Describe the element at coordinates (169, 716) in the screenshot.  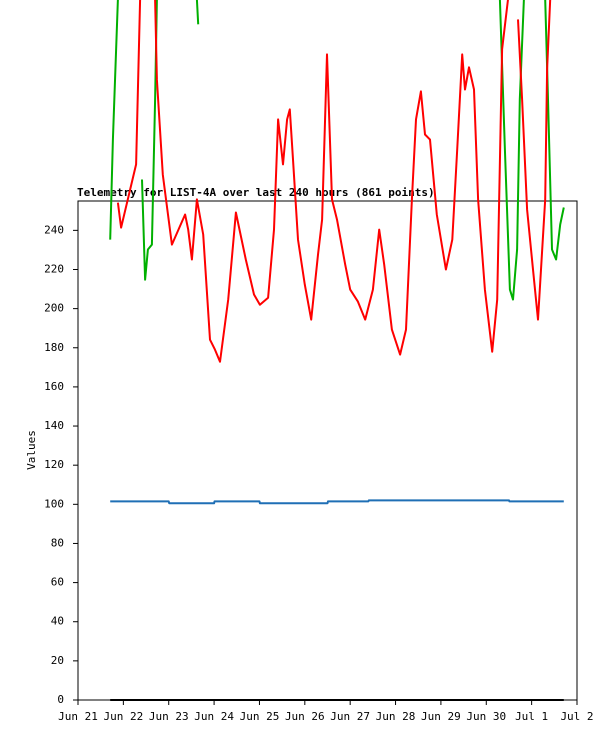
I see `x-tick-label: Jun 23` at that location.